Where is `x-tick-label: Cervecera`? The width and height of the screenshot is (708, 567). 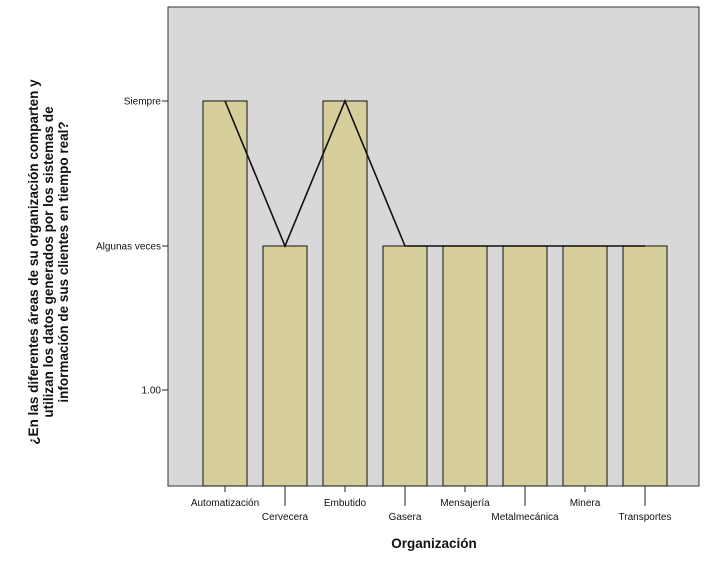
x-tick-label: Cervecera is located at coordinates (285, 517).